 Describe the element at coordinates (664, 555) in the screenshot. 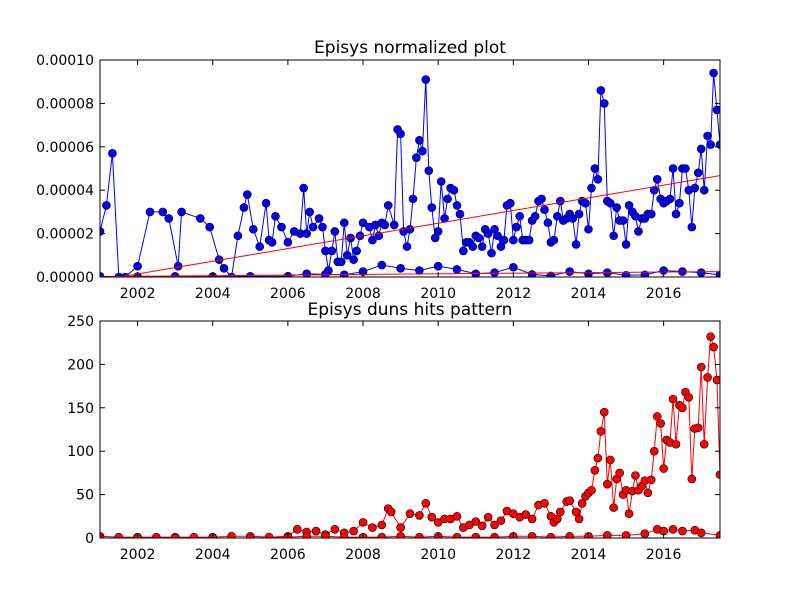

I see `x-tick-label: 2016` at that location.